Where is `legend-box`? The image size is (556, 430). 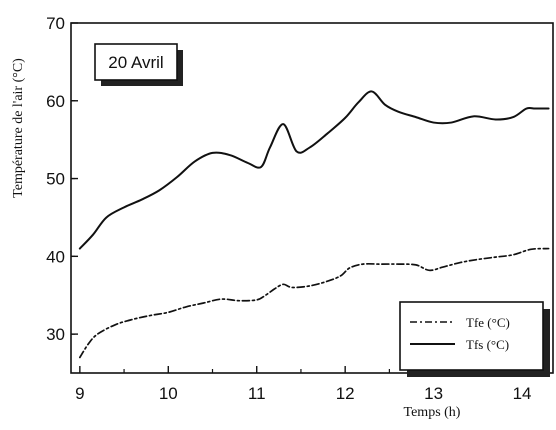 legend-box is located at coordinates (471, 336).